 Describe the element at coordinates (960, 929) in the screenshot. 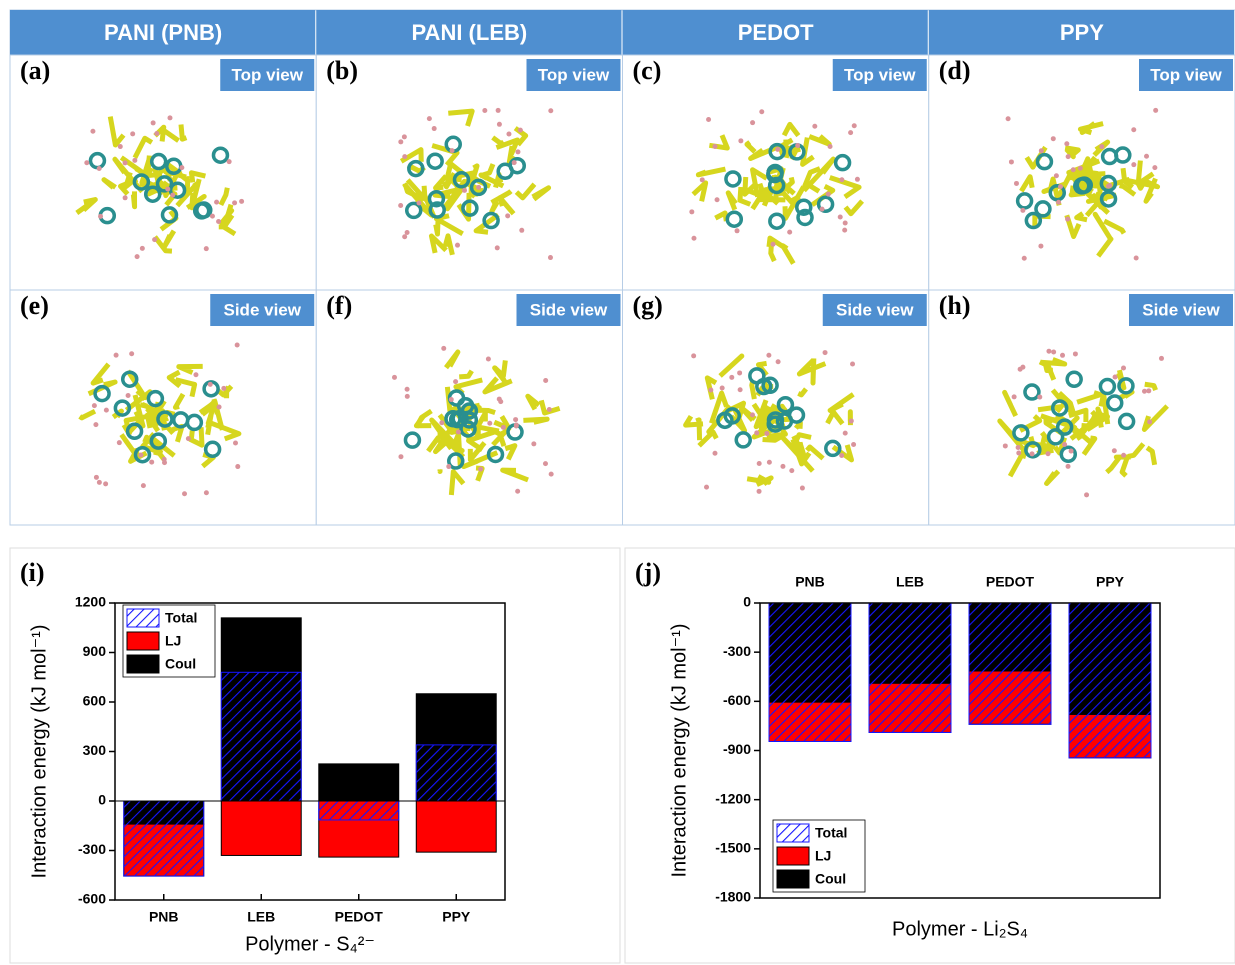

I see `x-axis-label: Polymer - Li₂S₄` at that location.